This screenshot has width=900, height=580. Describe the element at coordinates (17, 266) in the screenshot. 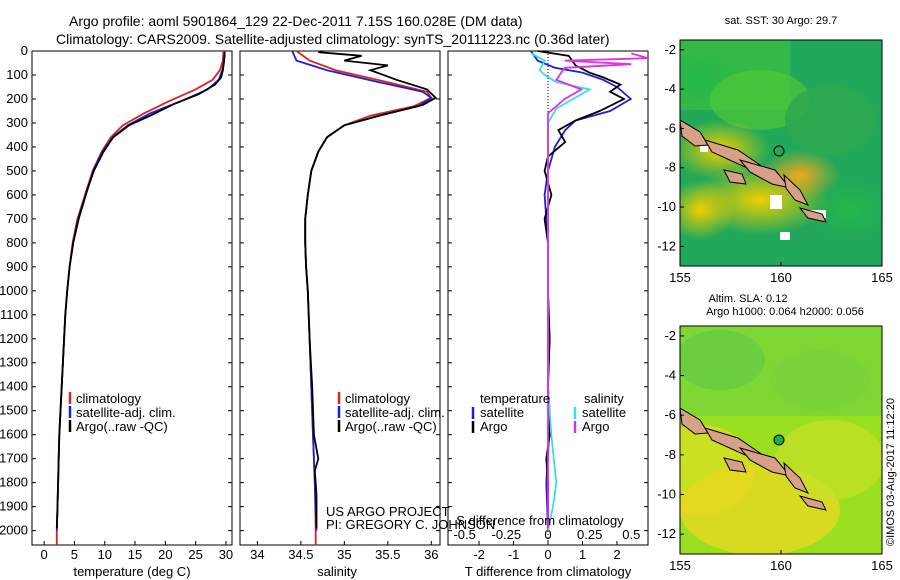

I see `y-tick-label: 900` at that location.